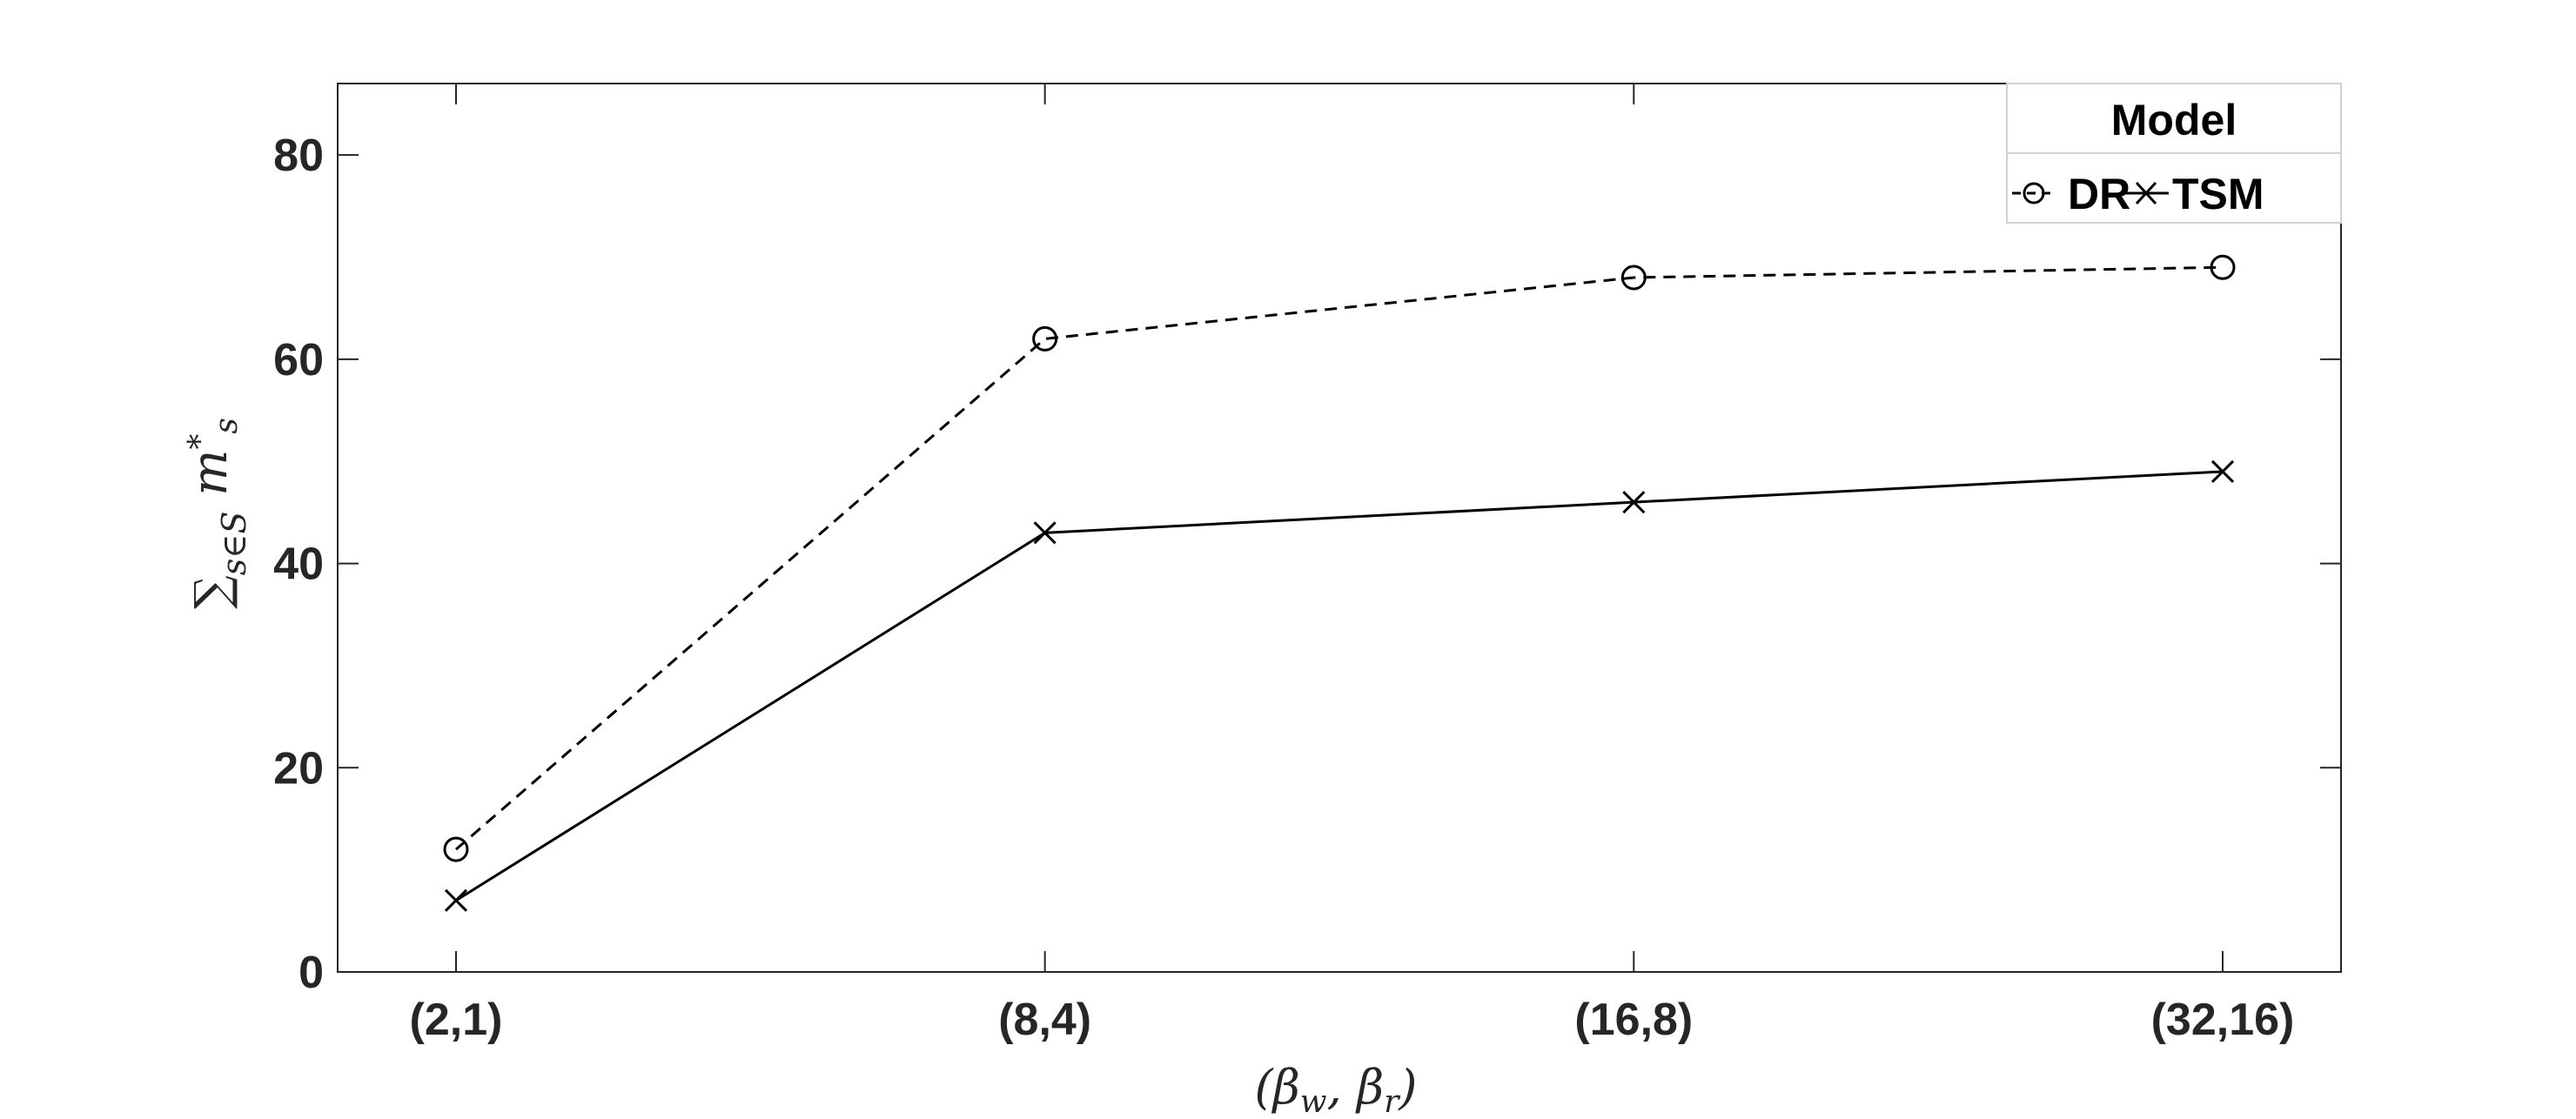 This screenshot has height=1119, width=2576. What do you see at coordinates (2174, 153) in the screenshot?
I see `legend: Model DR TSM` at bounding box center [2174, 153].